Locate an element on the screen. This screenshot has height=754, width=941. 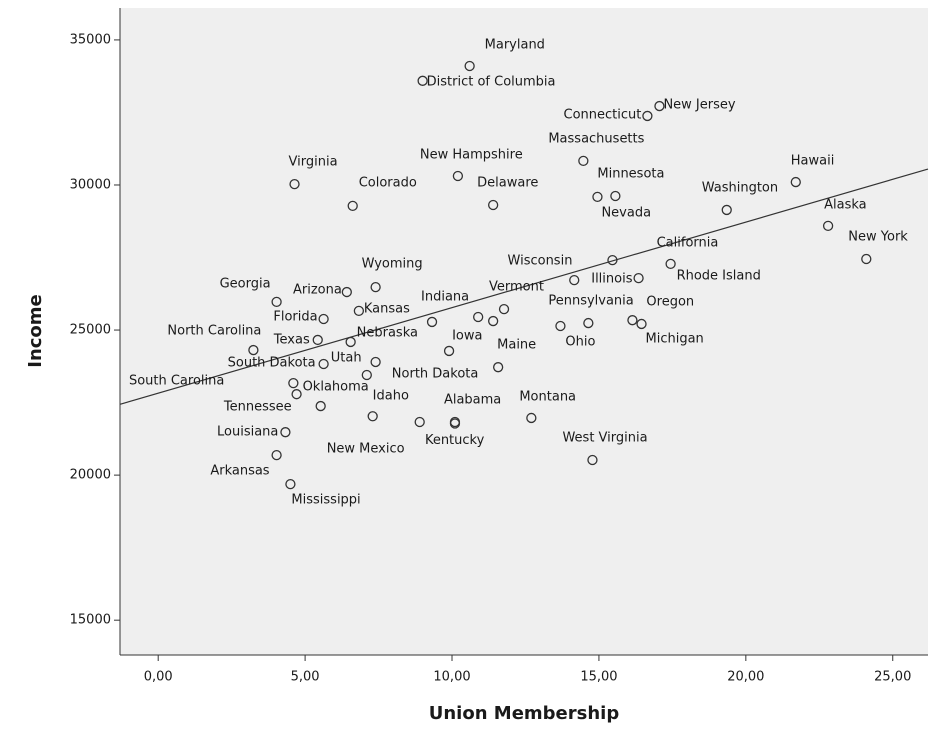
point-label: Hawaii is located at coordinates (813, 161).